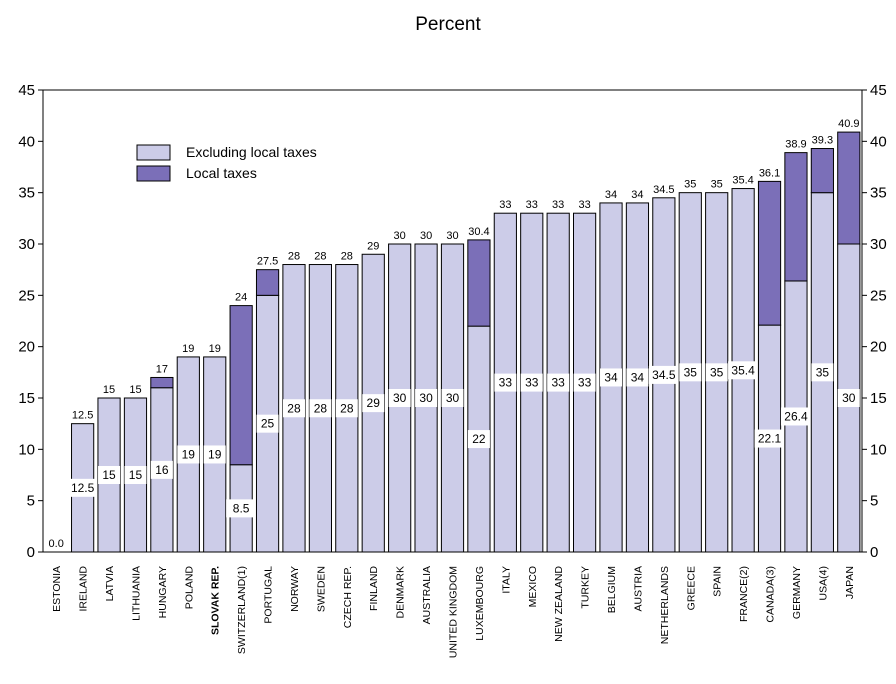 This screenshot has width=896, height=684. What do you see at coordinates (744, 594) in the screenshot?
I see `category-label: FRANCE(2)` at bounding box center [744, 594].